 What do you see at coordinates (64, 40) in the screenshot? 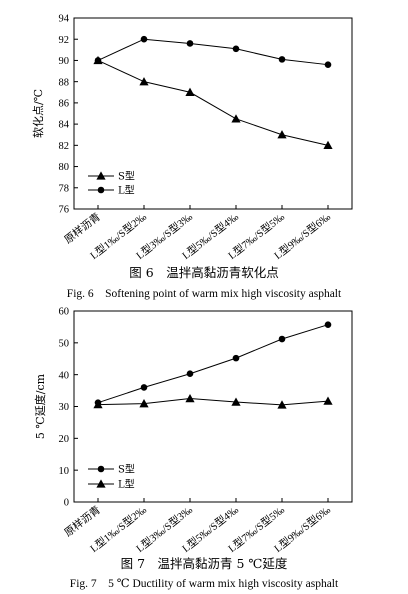
I see `y-tick-label: 92` at bounding box center [64, 40].